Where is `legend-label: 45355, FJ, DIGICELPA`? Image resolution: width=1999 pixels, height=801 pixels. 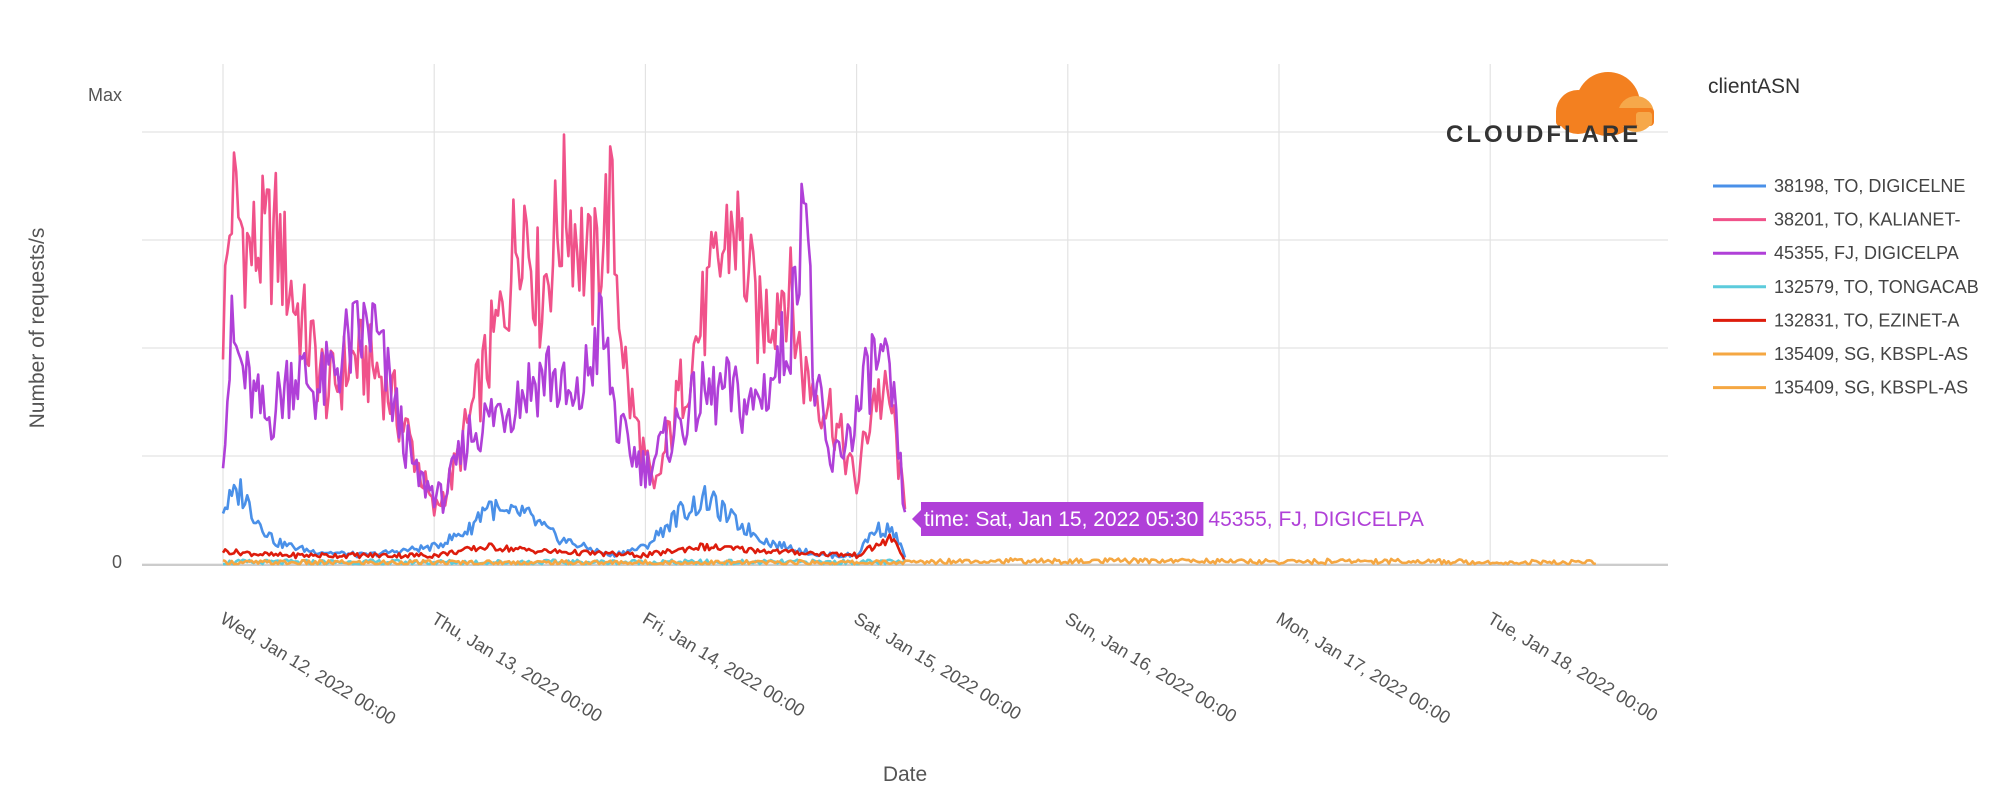 legend-label: 45355, FJ, DIGICELPA is located at coordinates (1866, 253).